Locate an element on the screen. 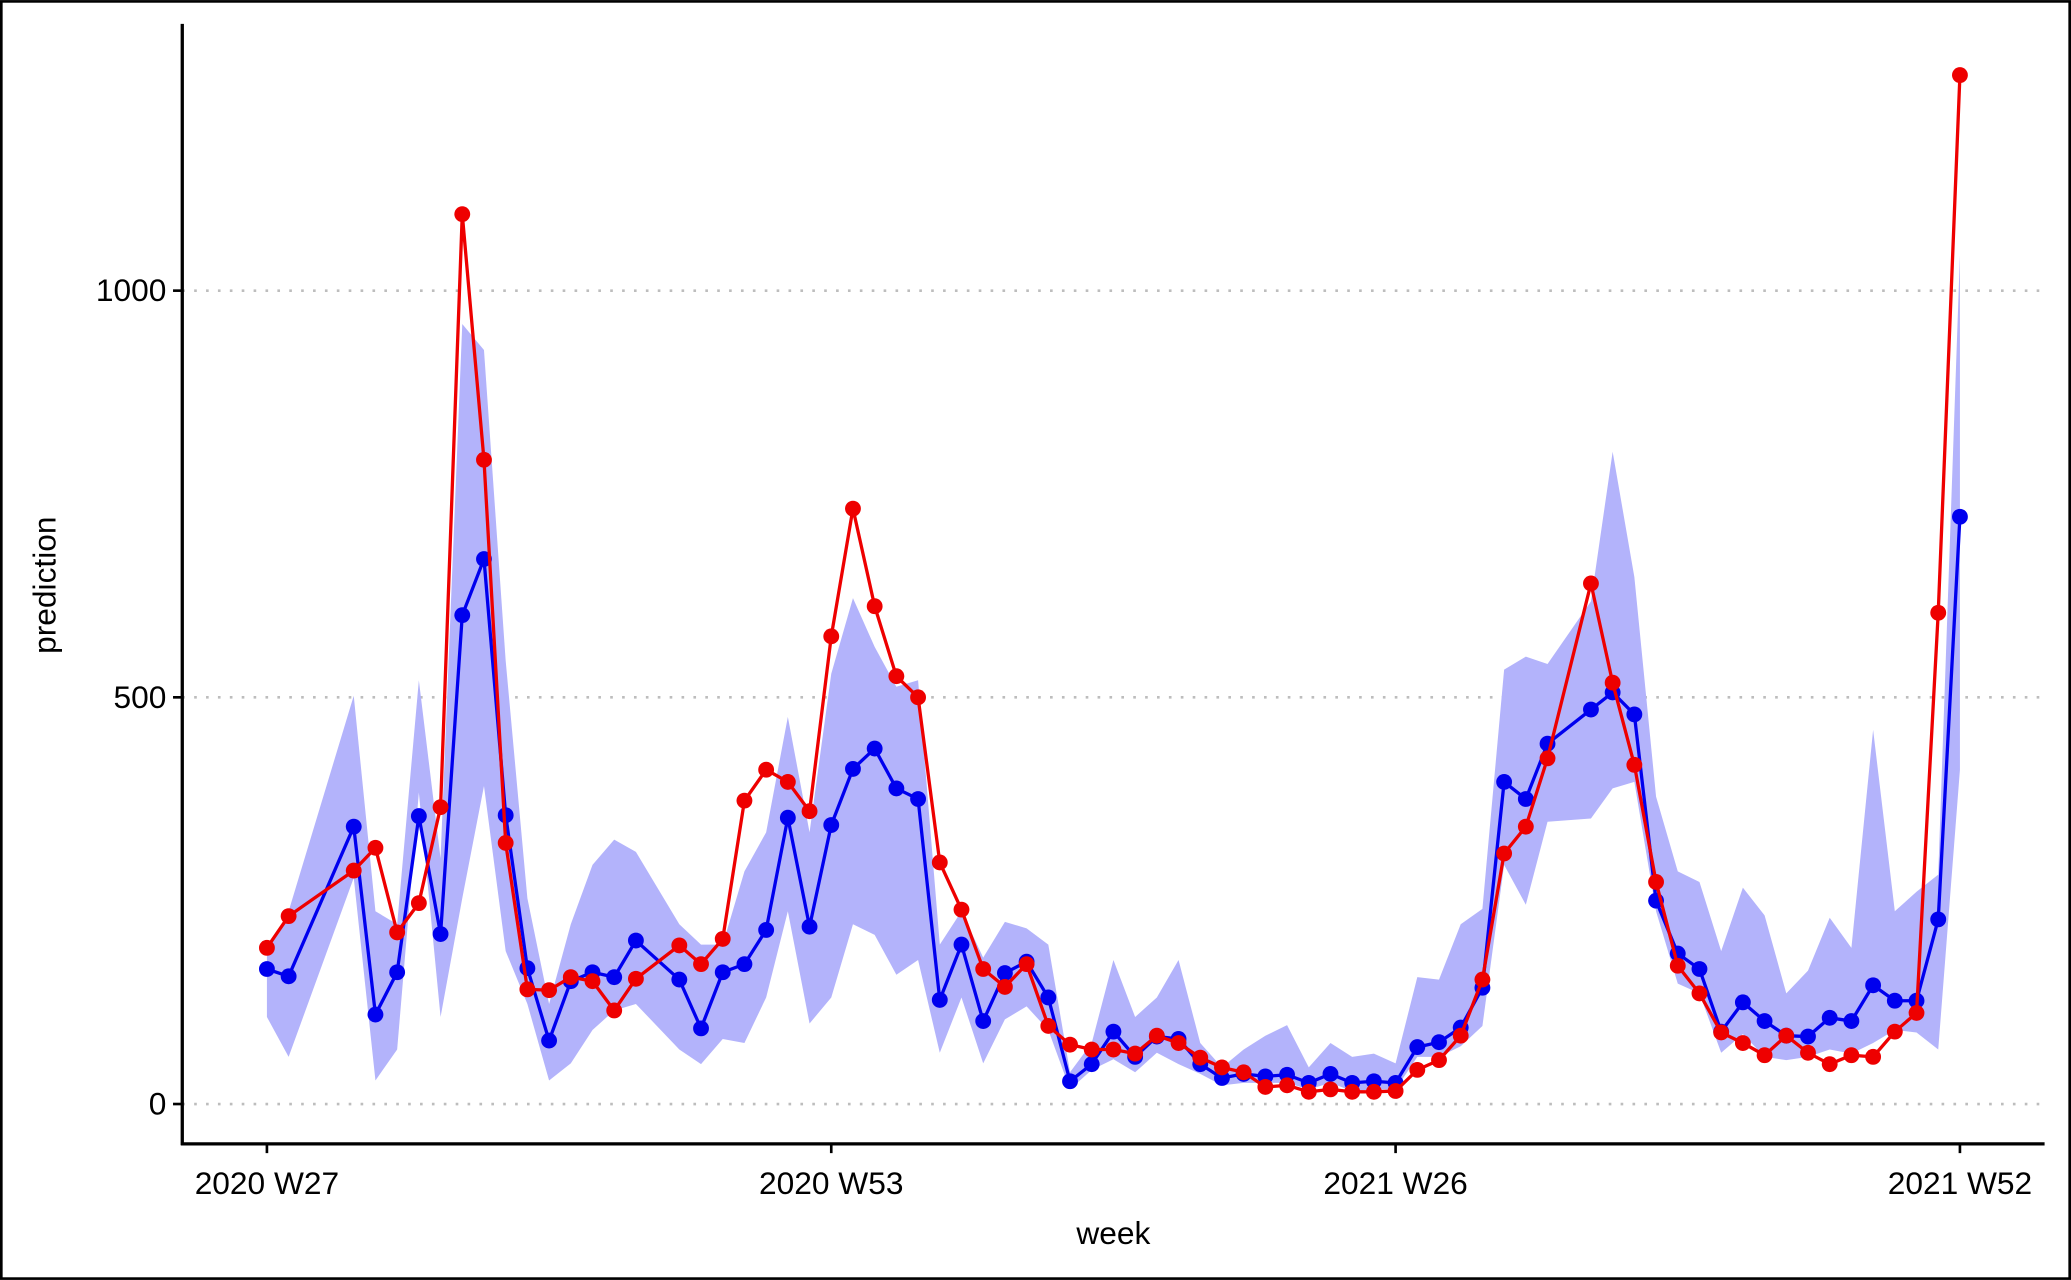 This screenshot has width=2071, height=1280. x-tick-label: 2021 W26 is located at coordinates (1395, 1183).